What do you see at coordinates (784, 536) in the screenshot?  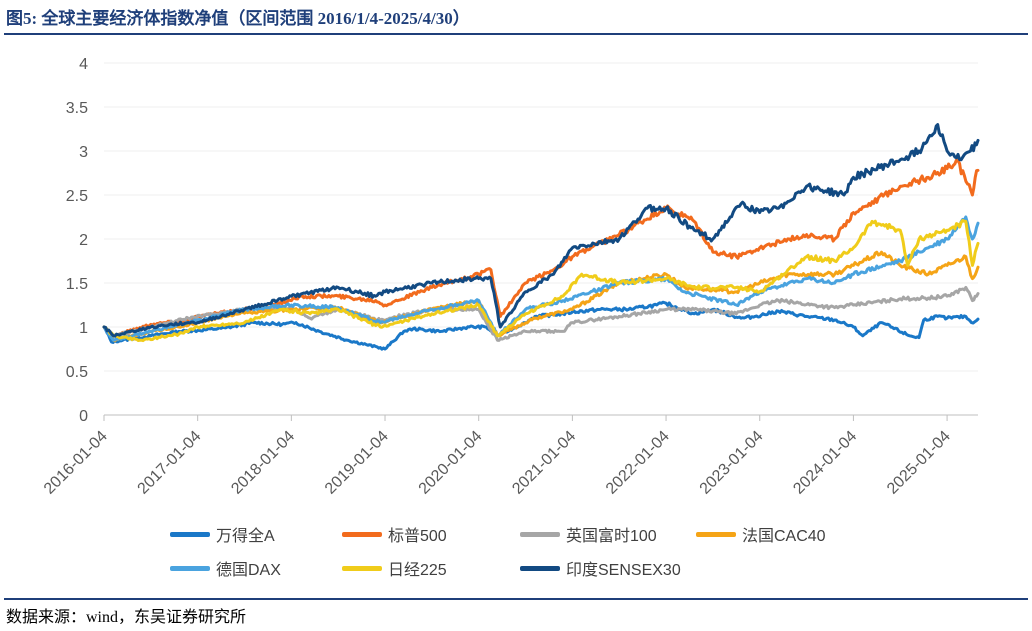 I see `legend-label: 法国CAC40` at bounding box center [784, 536].